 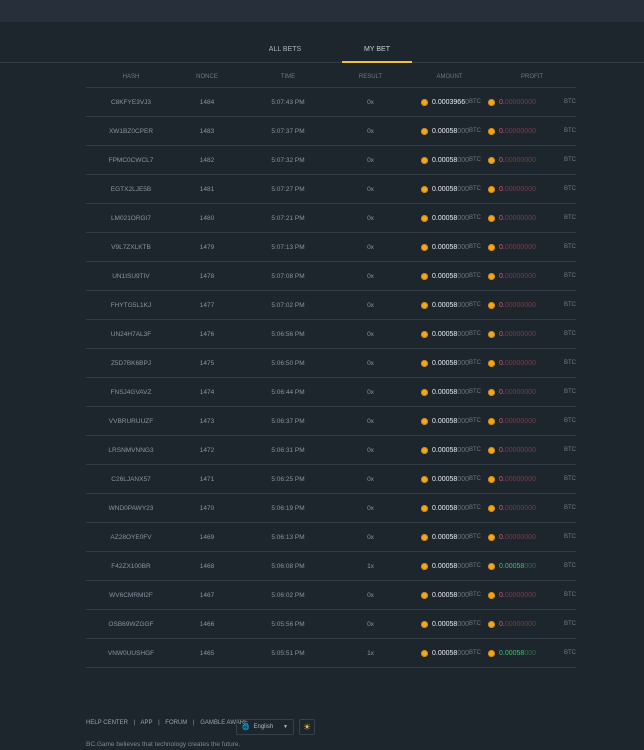 What do you see at coordinates (131, 276) in the screenshot?
I see `hash-link: UN1ISU9TIV` at bounding box center [131, 276].